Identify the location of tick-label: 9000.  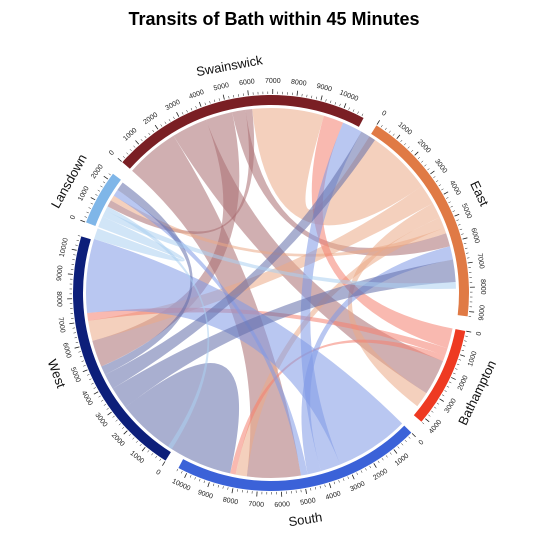
(482, 313).